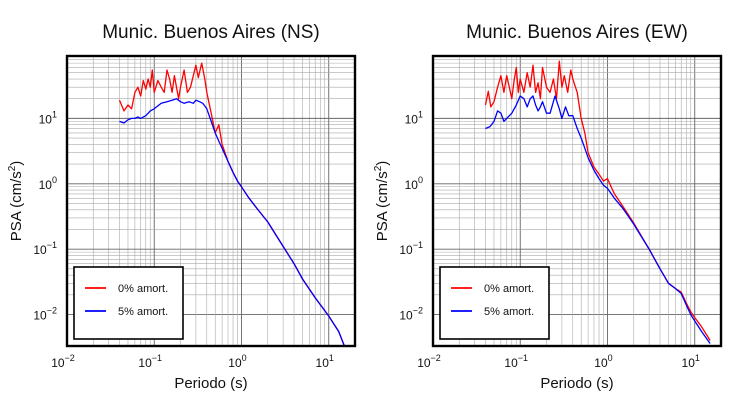 The width and height of the screenshot is (730, 400). What do you see at coordinates (577, 32) in the screenshot?
I see `chart-title: Munic. Buenos Aires (EW)` at bounding box center [577, 32].